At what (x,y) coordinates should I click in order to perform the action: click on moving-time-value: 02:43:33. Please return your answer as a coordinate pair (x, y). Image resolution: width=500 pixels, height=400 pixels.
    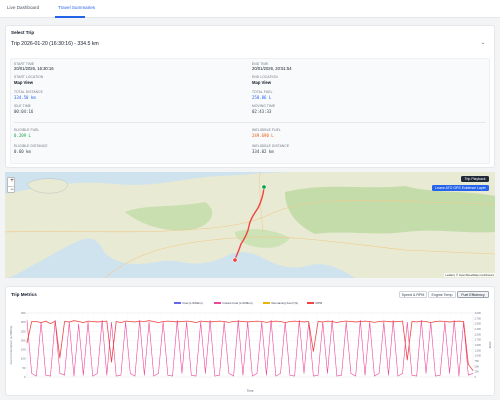
    Looking at the image, I should click on (262, 111).